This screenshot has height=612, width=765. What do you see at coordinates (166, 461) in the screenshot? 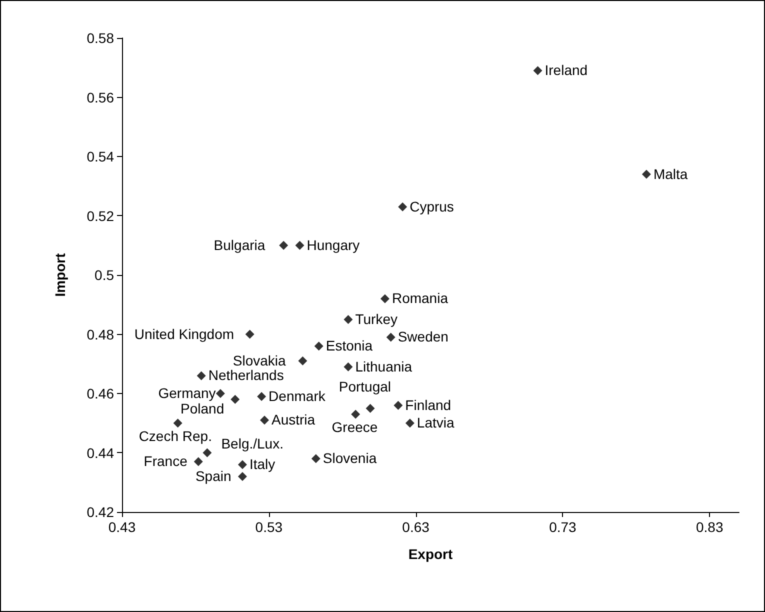
I see `annotation: France` at bounding box center [166, 461].